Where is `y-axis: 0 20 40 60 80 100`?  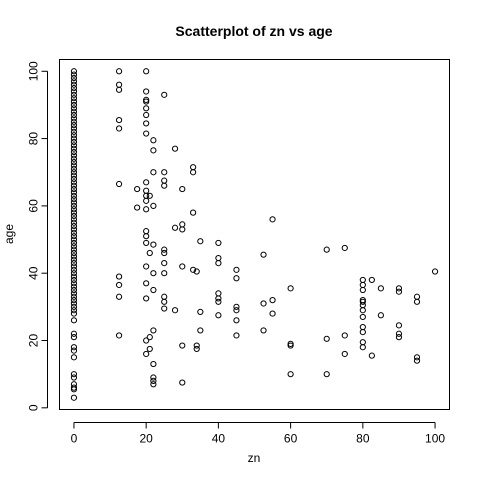 y-axis: 0 20 40 60 80 100 is located at coordinates (37, 236).